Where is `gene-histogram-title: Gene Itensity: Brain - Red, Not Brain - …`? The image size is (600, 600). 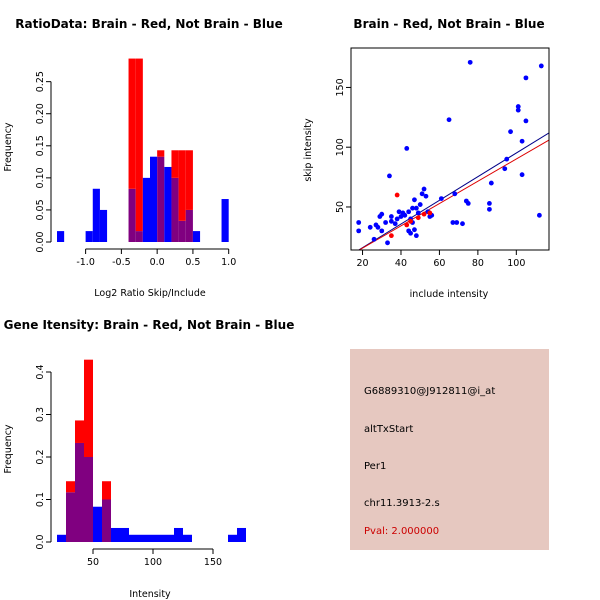 gene-histogram-title: Gene Itensity: Brain - Red, Not Brain - … is located at coordinates (149, 325).